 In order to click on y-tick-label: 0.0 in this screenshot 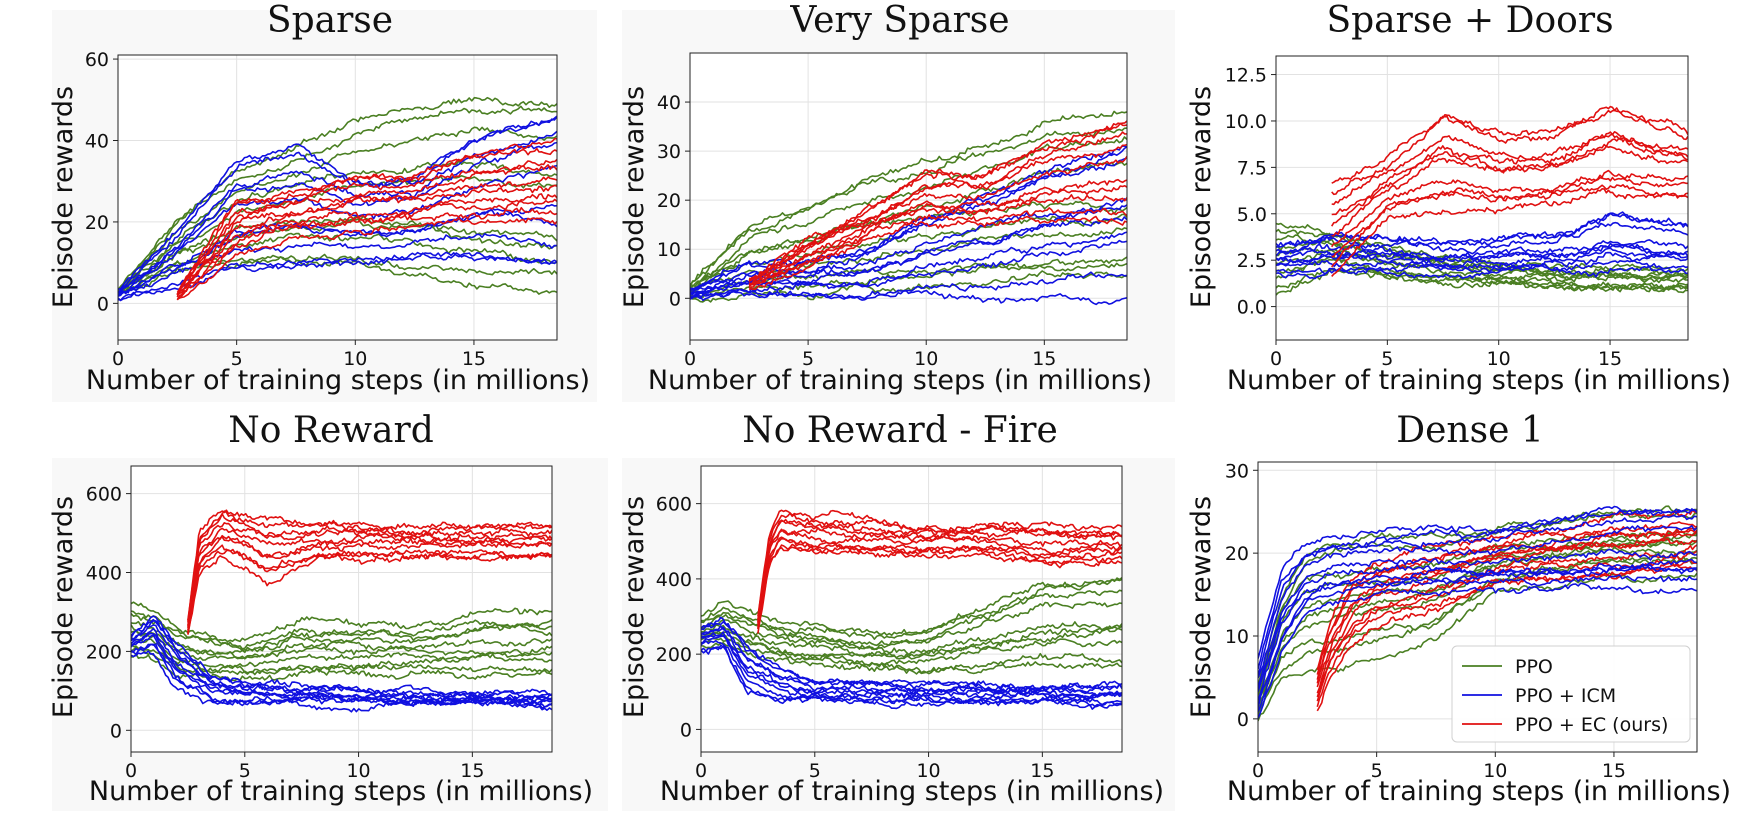, I will do `click(1252, 308)`.